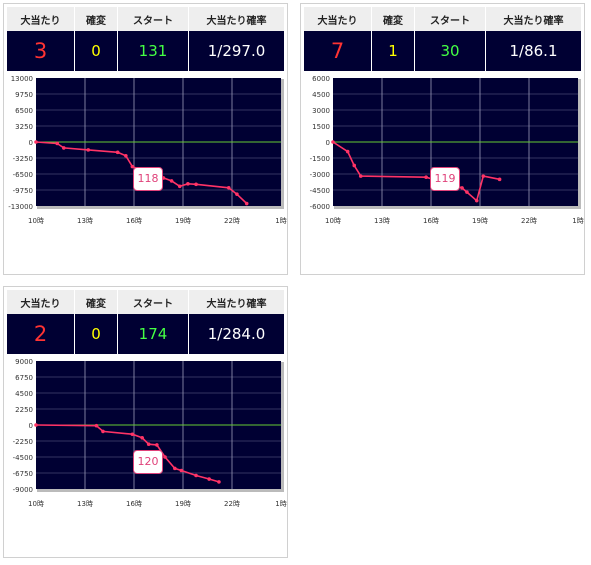  What do you see at coordinates (153, 334) in the screenshot?
I see `start-value: 174` at bounding box center [153, 334].